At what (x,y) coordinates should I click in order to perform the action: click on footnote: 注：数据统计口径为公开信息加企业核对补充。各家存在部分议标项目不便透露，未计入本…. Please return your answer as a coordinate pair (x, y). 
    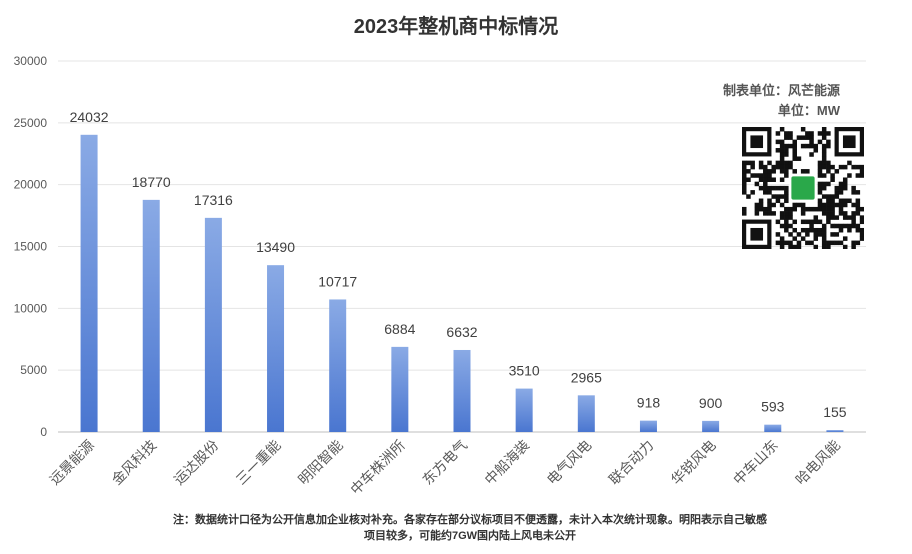
    Looking at the image, I should click on (456, 528).